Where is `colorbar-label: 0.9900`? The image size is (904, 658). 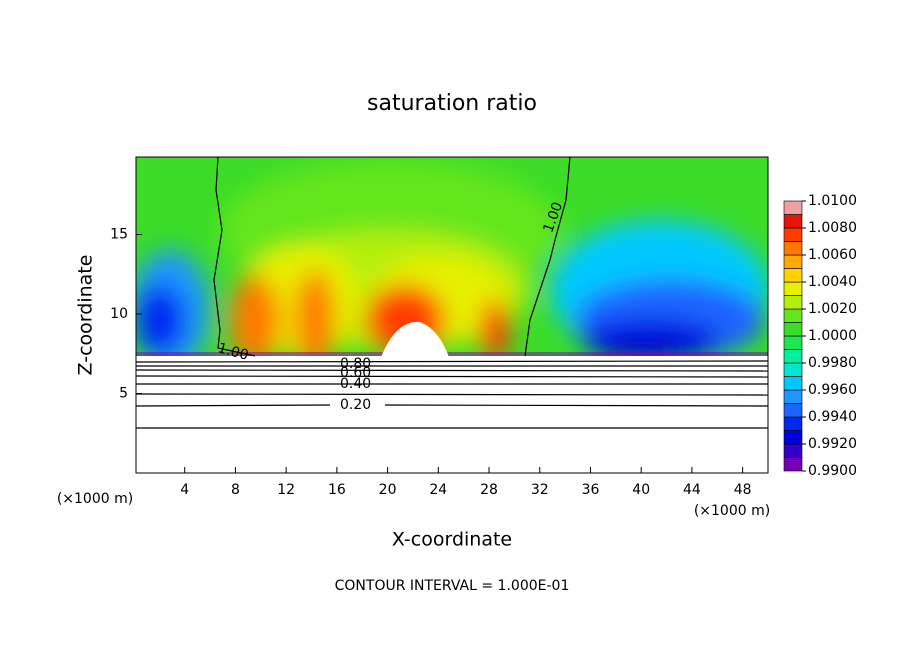
colorbar-label: 0.9900 is located at coordinates (832, 471).